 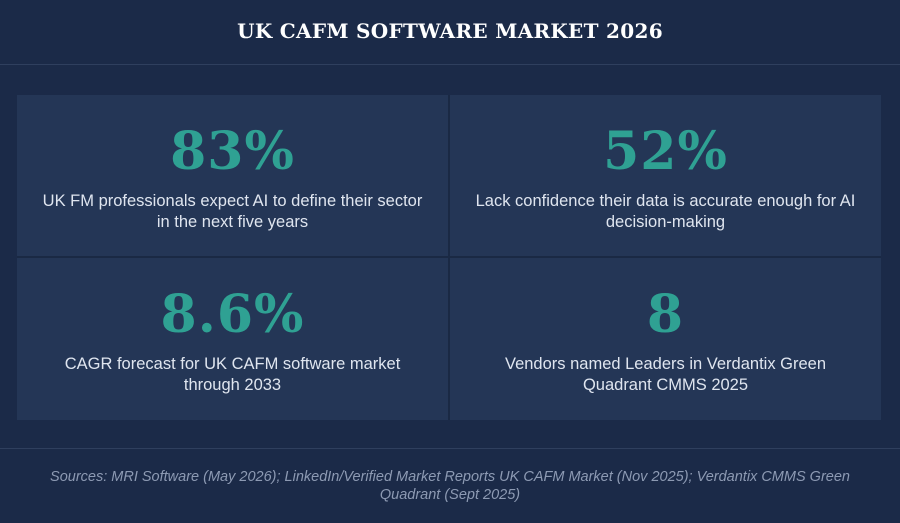 I want to click on stat-value: 8, so click(x=665, y=314).